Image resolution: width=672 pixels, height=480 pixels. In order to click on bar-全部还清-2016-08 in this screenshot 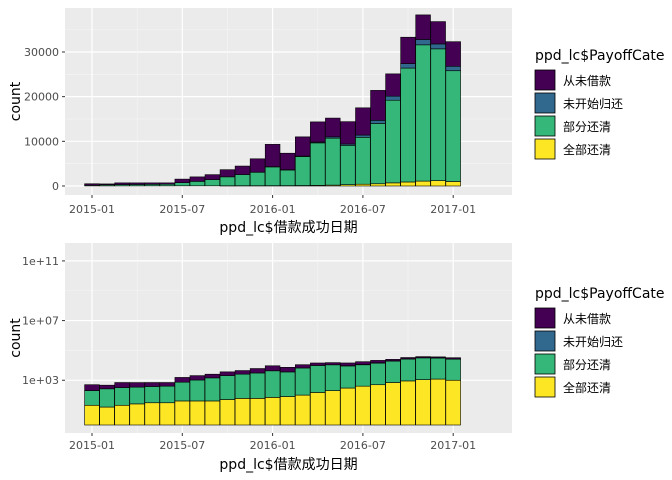, I will do `click(378, 405)`.